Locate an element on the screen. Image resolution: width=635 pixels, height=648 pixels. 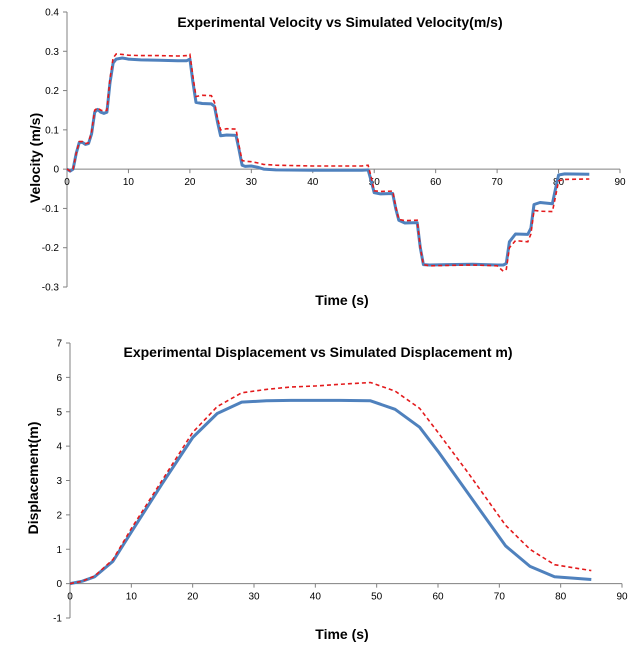
velocity-x-tick-label: 90 is located at coordinates (620, 182).